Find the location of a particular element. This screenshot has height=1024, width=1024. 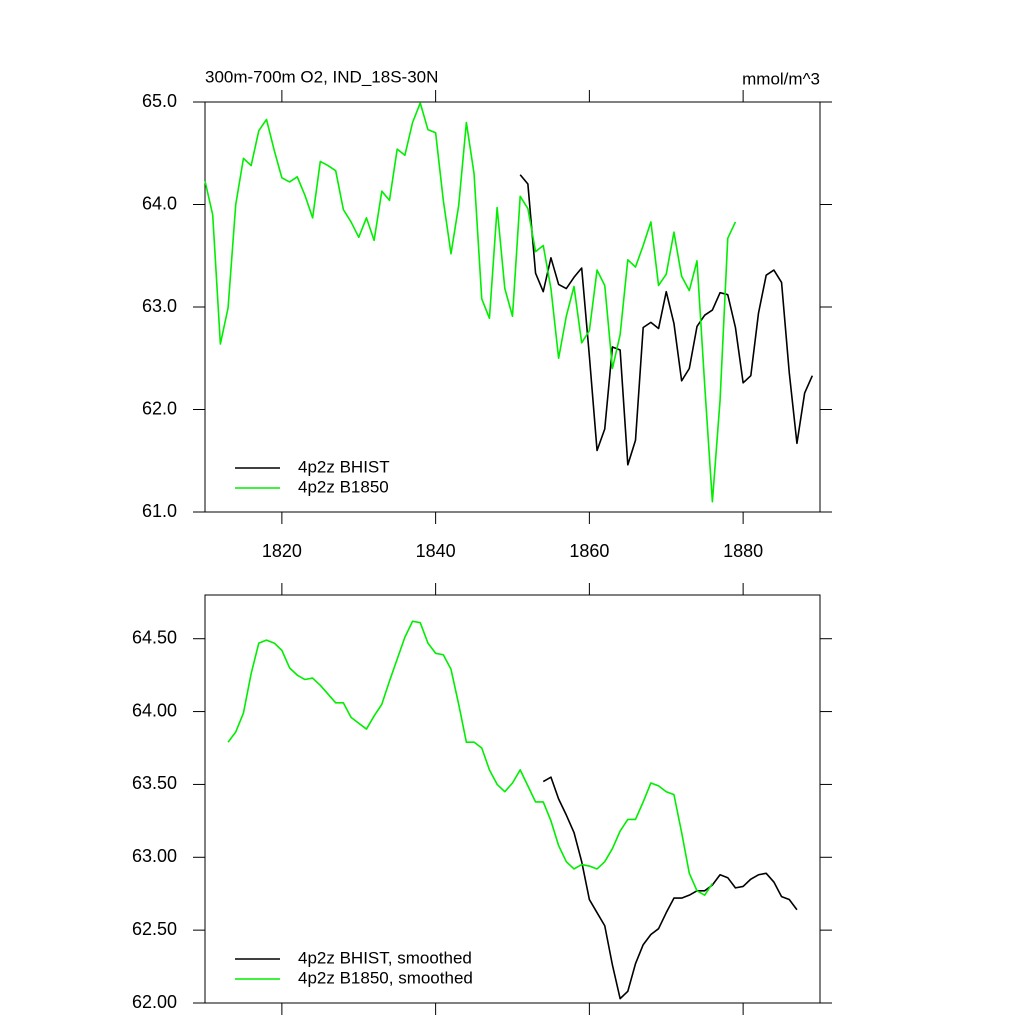

y-tick-label: 62.0 is located at coordinates (159, 408).